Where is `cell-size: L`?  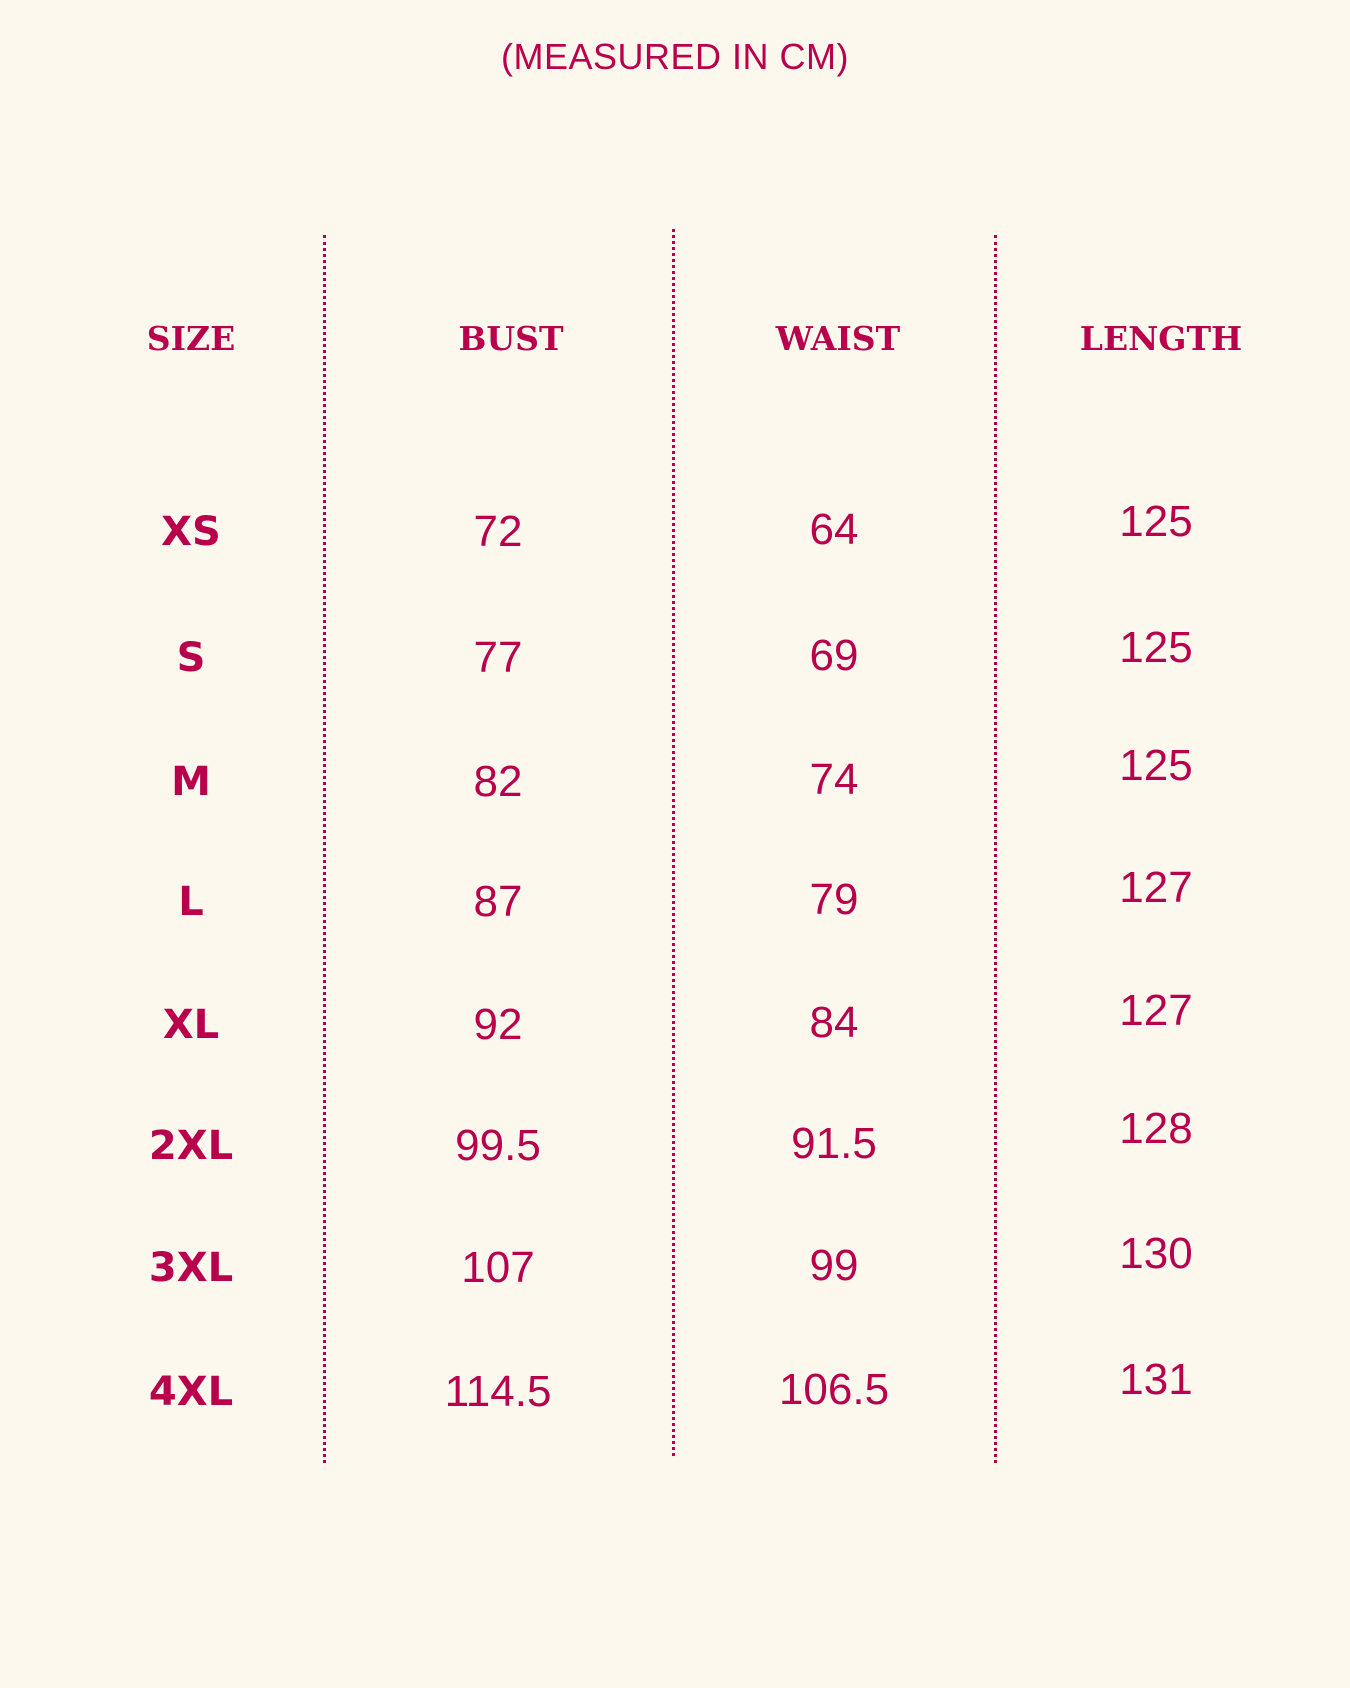
cell-size: L is located at coordinates (191, 902).